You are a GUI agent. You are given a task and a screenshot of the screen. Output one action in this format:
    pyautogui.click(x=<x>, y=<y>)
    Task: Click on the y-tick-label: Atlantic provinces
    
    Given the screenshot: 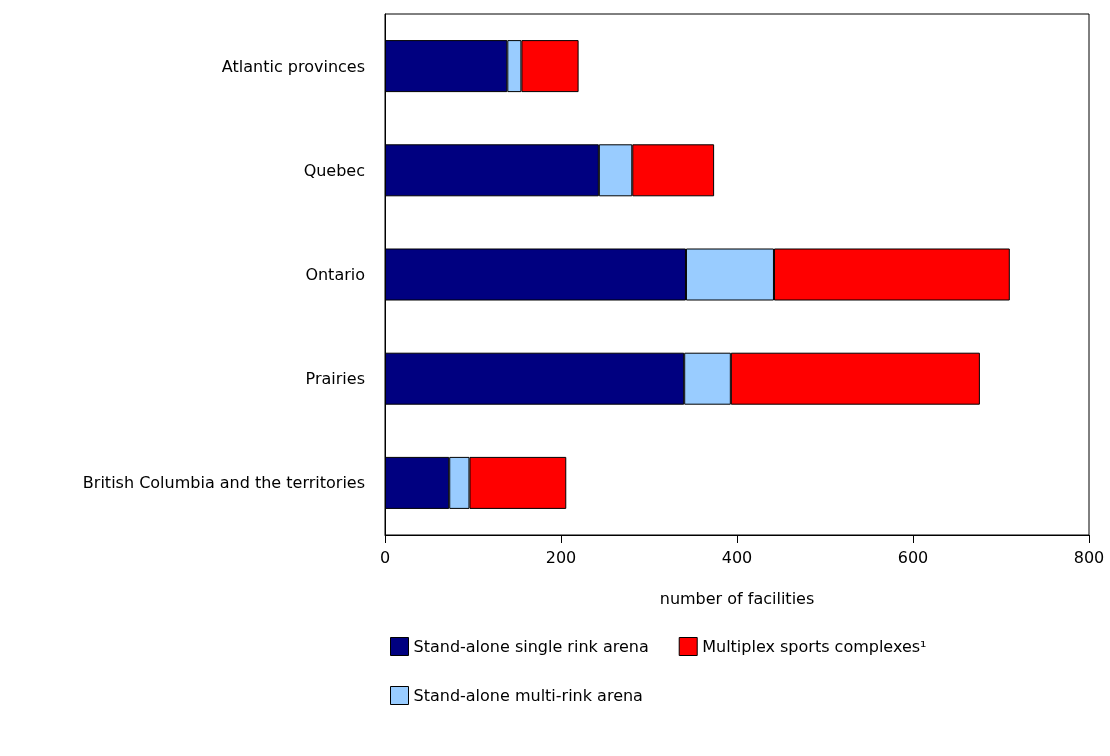 What is the action you would take?
    pyautogui.click(x=293, y=66)
    